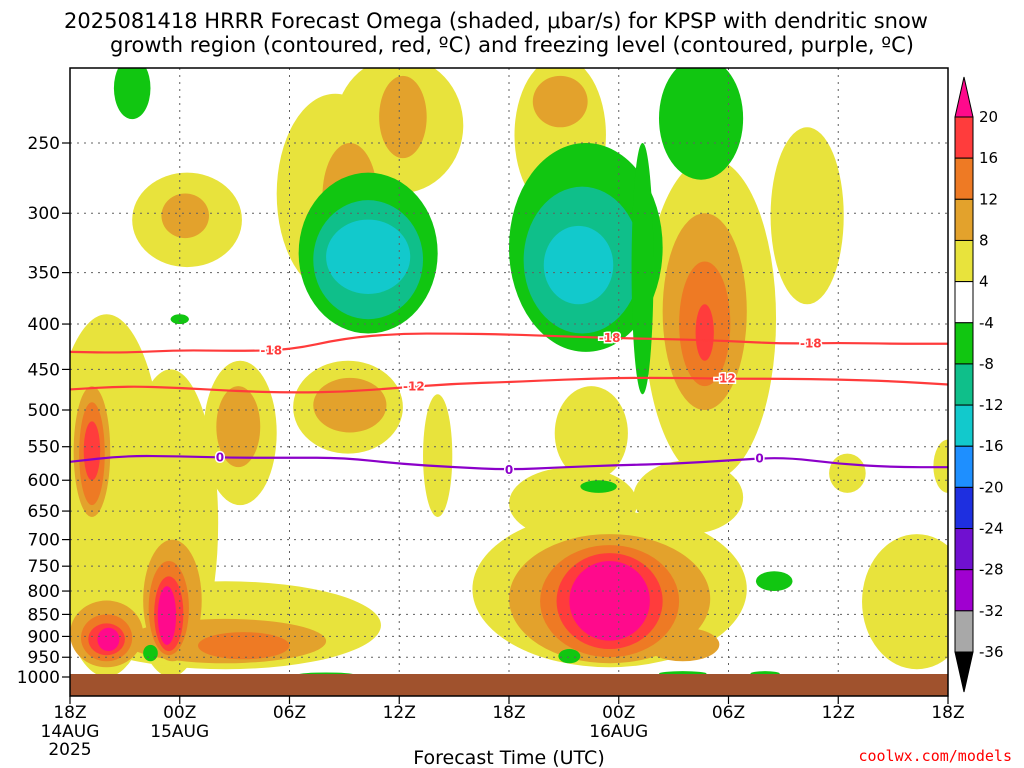 The height and width of the screenshot is (768, 1024). What do you see at coordinates (935, 756) in the screenshot?
I see `credit-text: coolwx.com/models` at bounding box center [935, 756].